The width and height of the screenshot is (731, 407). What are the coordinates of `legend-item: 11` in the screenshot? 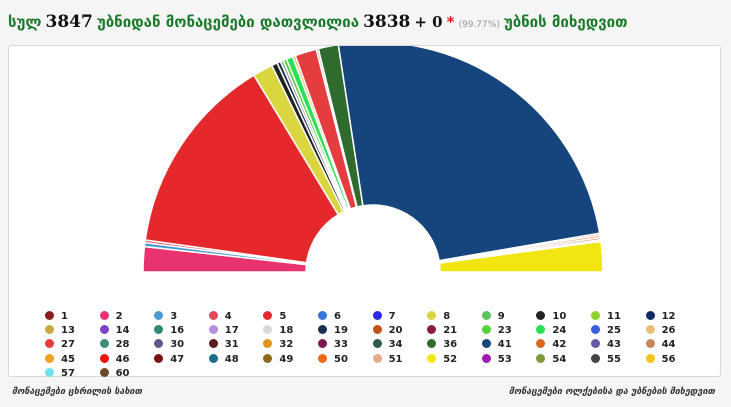 It's located at (606, 317).